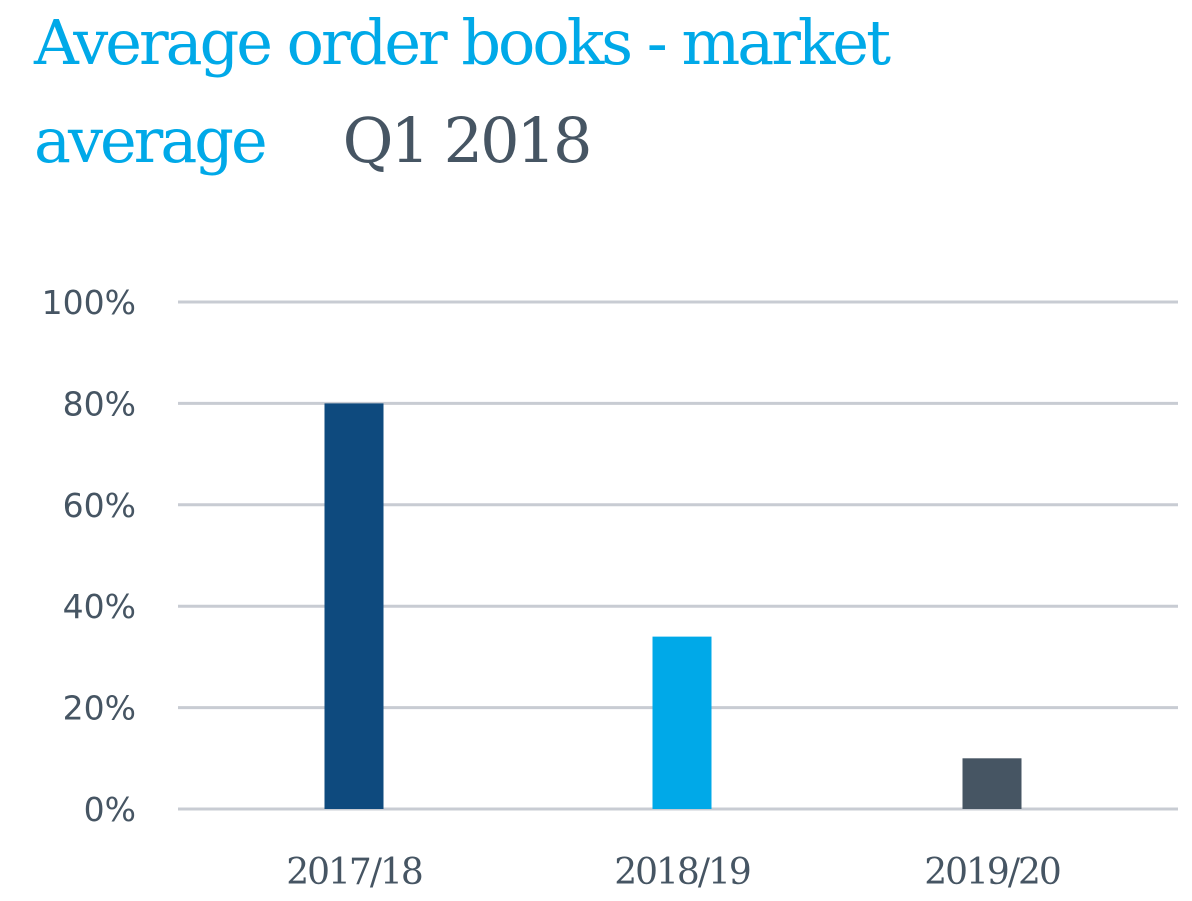 Image resolution: width=1192 pixels, height=901 pixels. I want to click on x-tick-label: 2017/18, so click(354, 872).